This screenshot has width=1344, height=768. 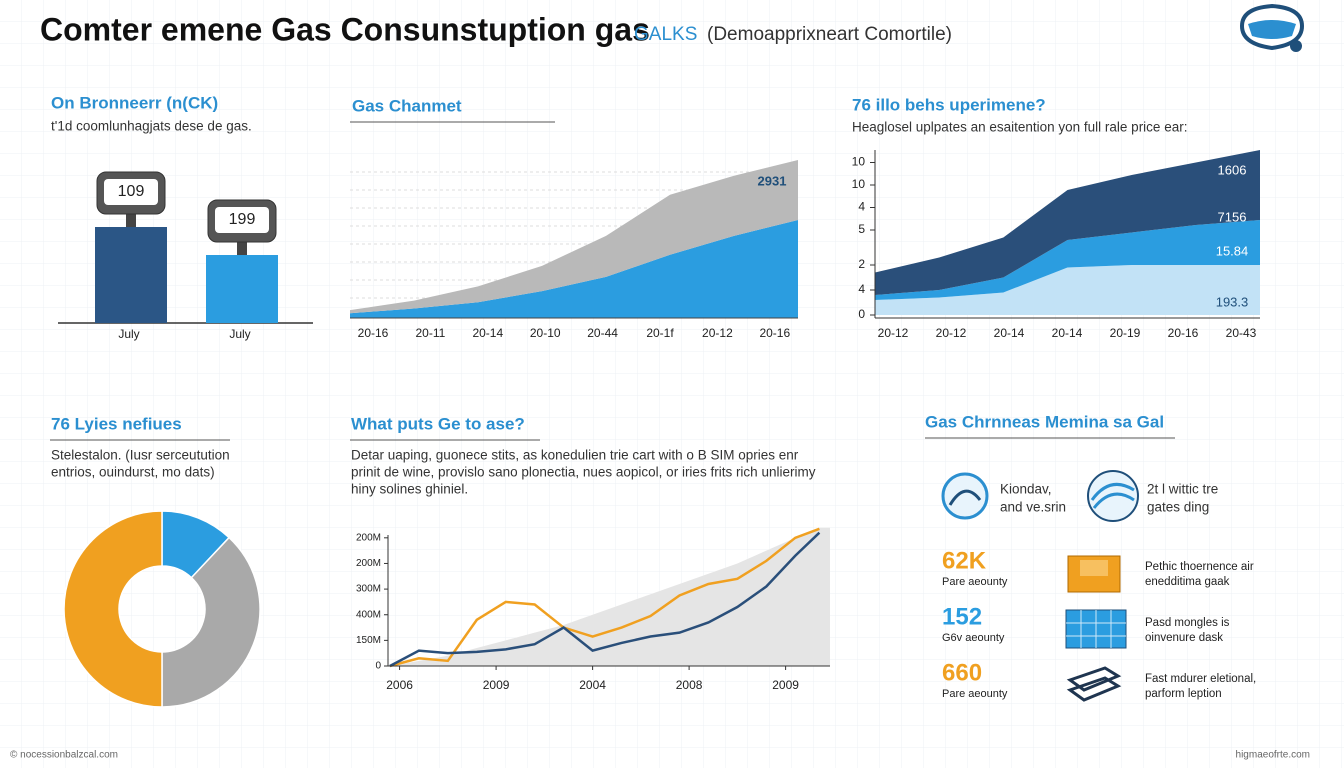 What do you see at coordinates (964, 560) in the screenshot?
I see `stat-value: 62K` at bounding box center [964, 560].